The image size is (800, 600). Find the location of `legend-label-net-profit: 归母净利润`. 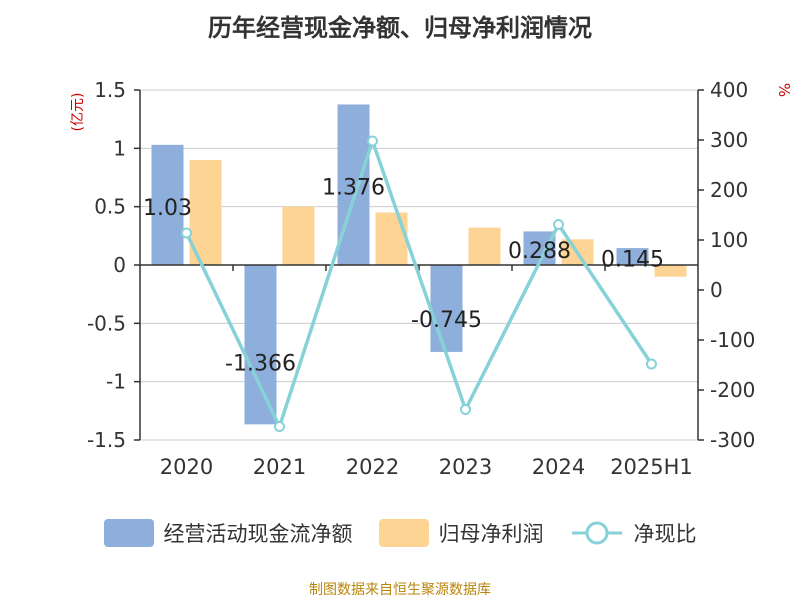

legend-label-net-profit: 归母净利润 is located at coordinates (491, 534).